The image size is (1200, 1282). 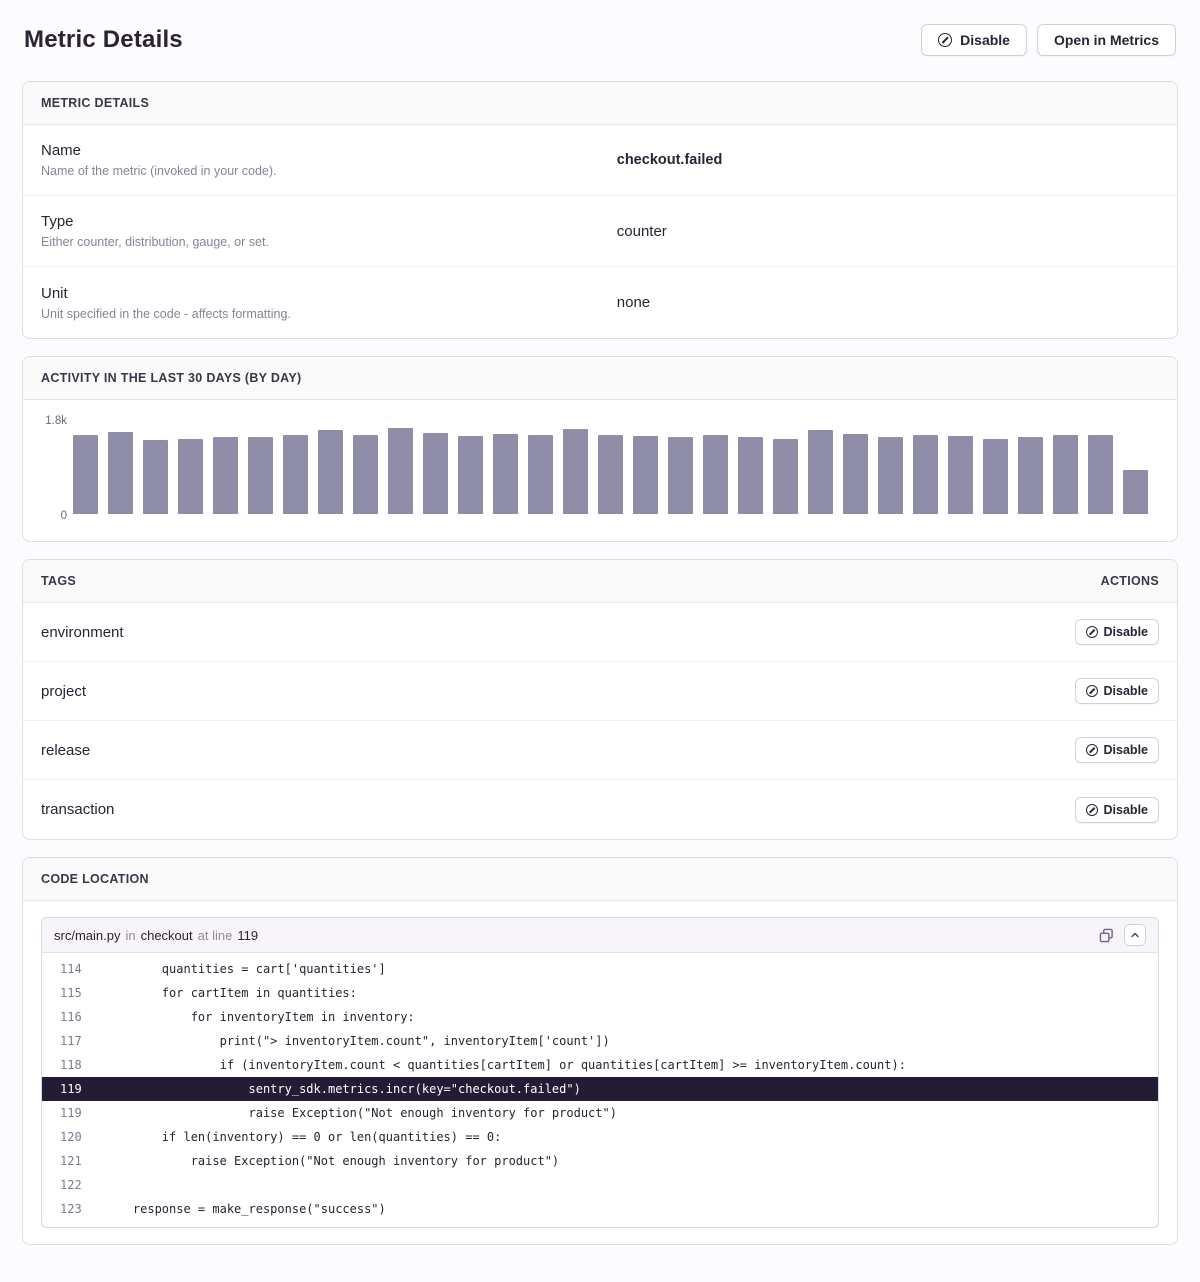 What do you see at coordinates (64, 691) in the screenshot?
I see `tag-name: project` at bounding box center [64, 691].